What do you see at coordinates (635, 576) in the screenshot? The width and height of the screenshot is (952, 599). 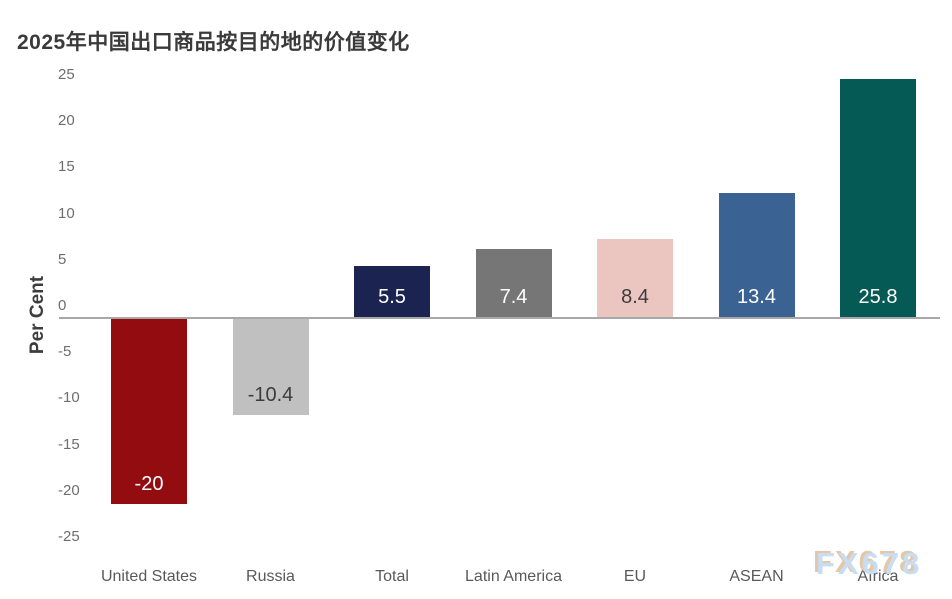 I see `x-axis-label-eu: EU` at bounding box center [635, 576].